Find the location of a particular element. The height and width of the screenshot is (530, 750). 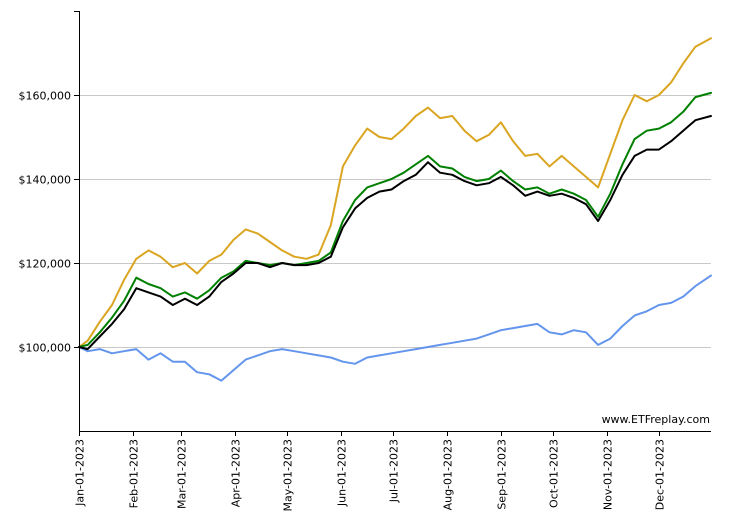

x-tick-label: Nov-01-2023 is located at coordinates (608, 474).